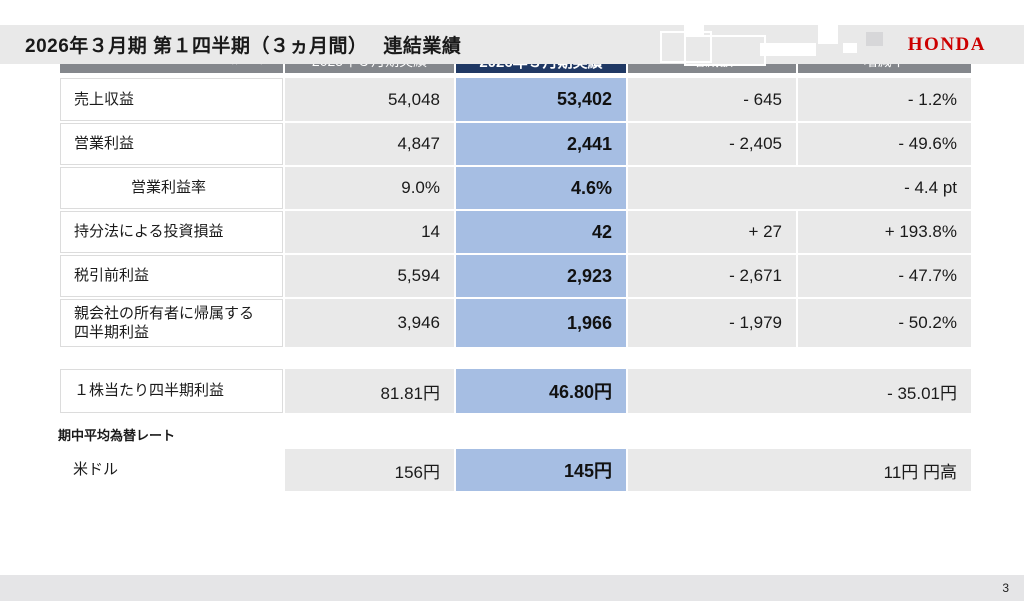 The width and height of the screenshot is (1024, 601). I want to click on cell-change: - 2,671, so click(712, 276).